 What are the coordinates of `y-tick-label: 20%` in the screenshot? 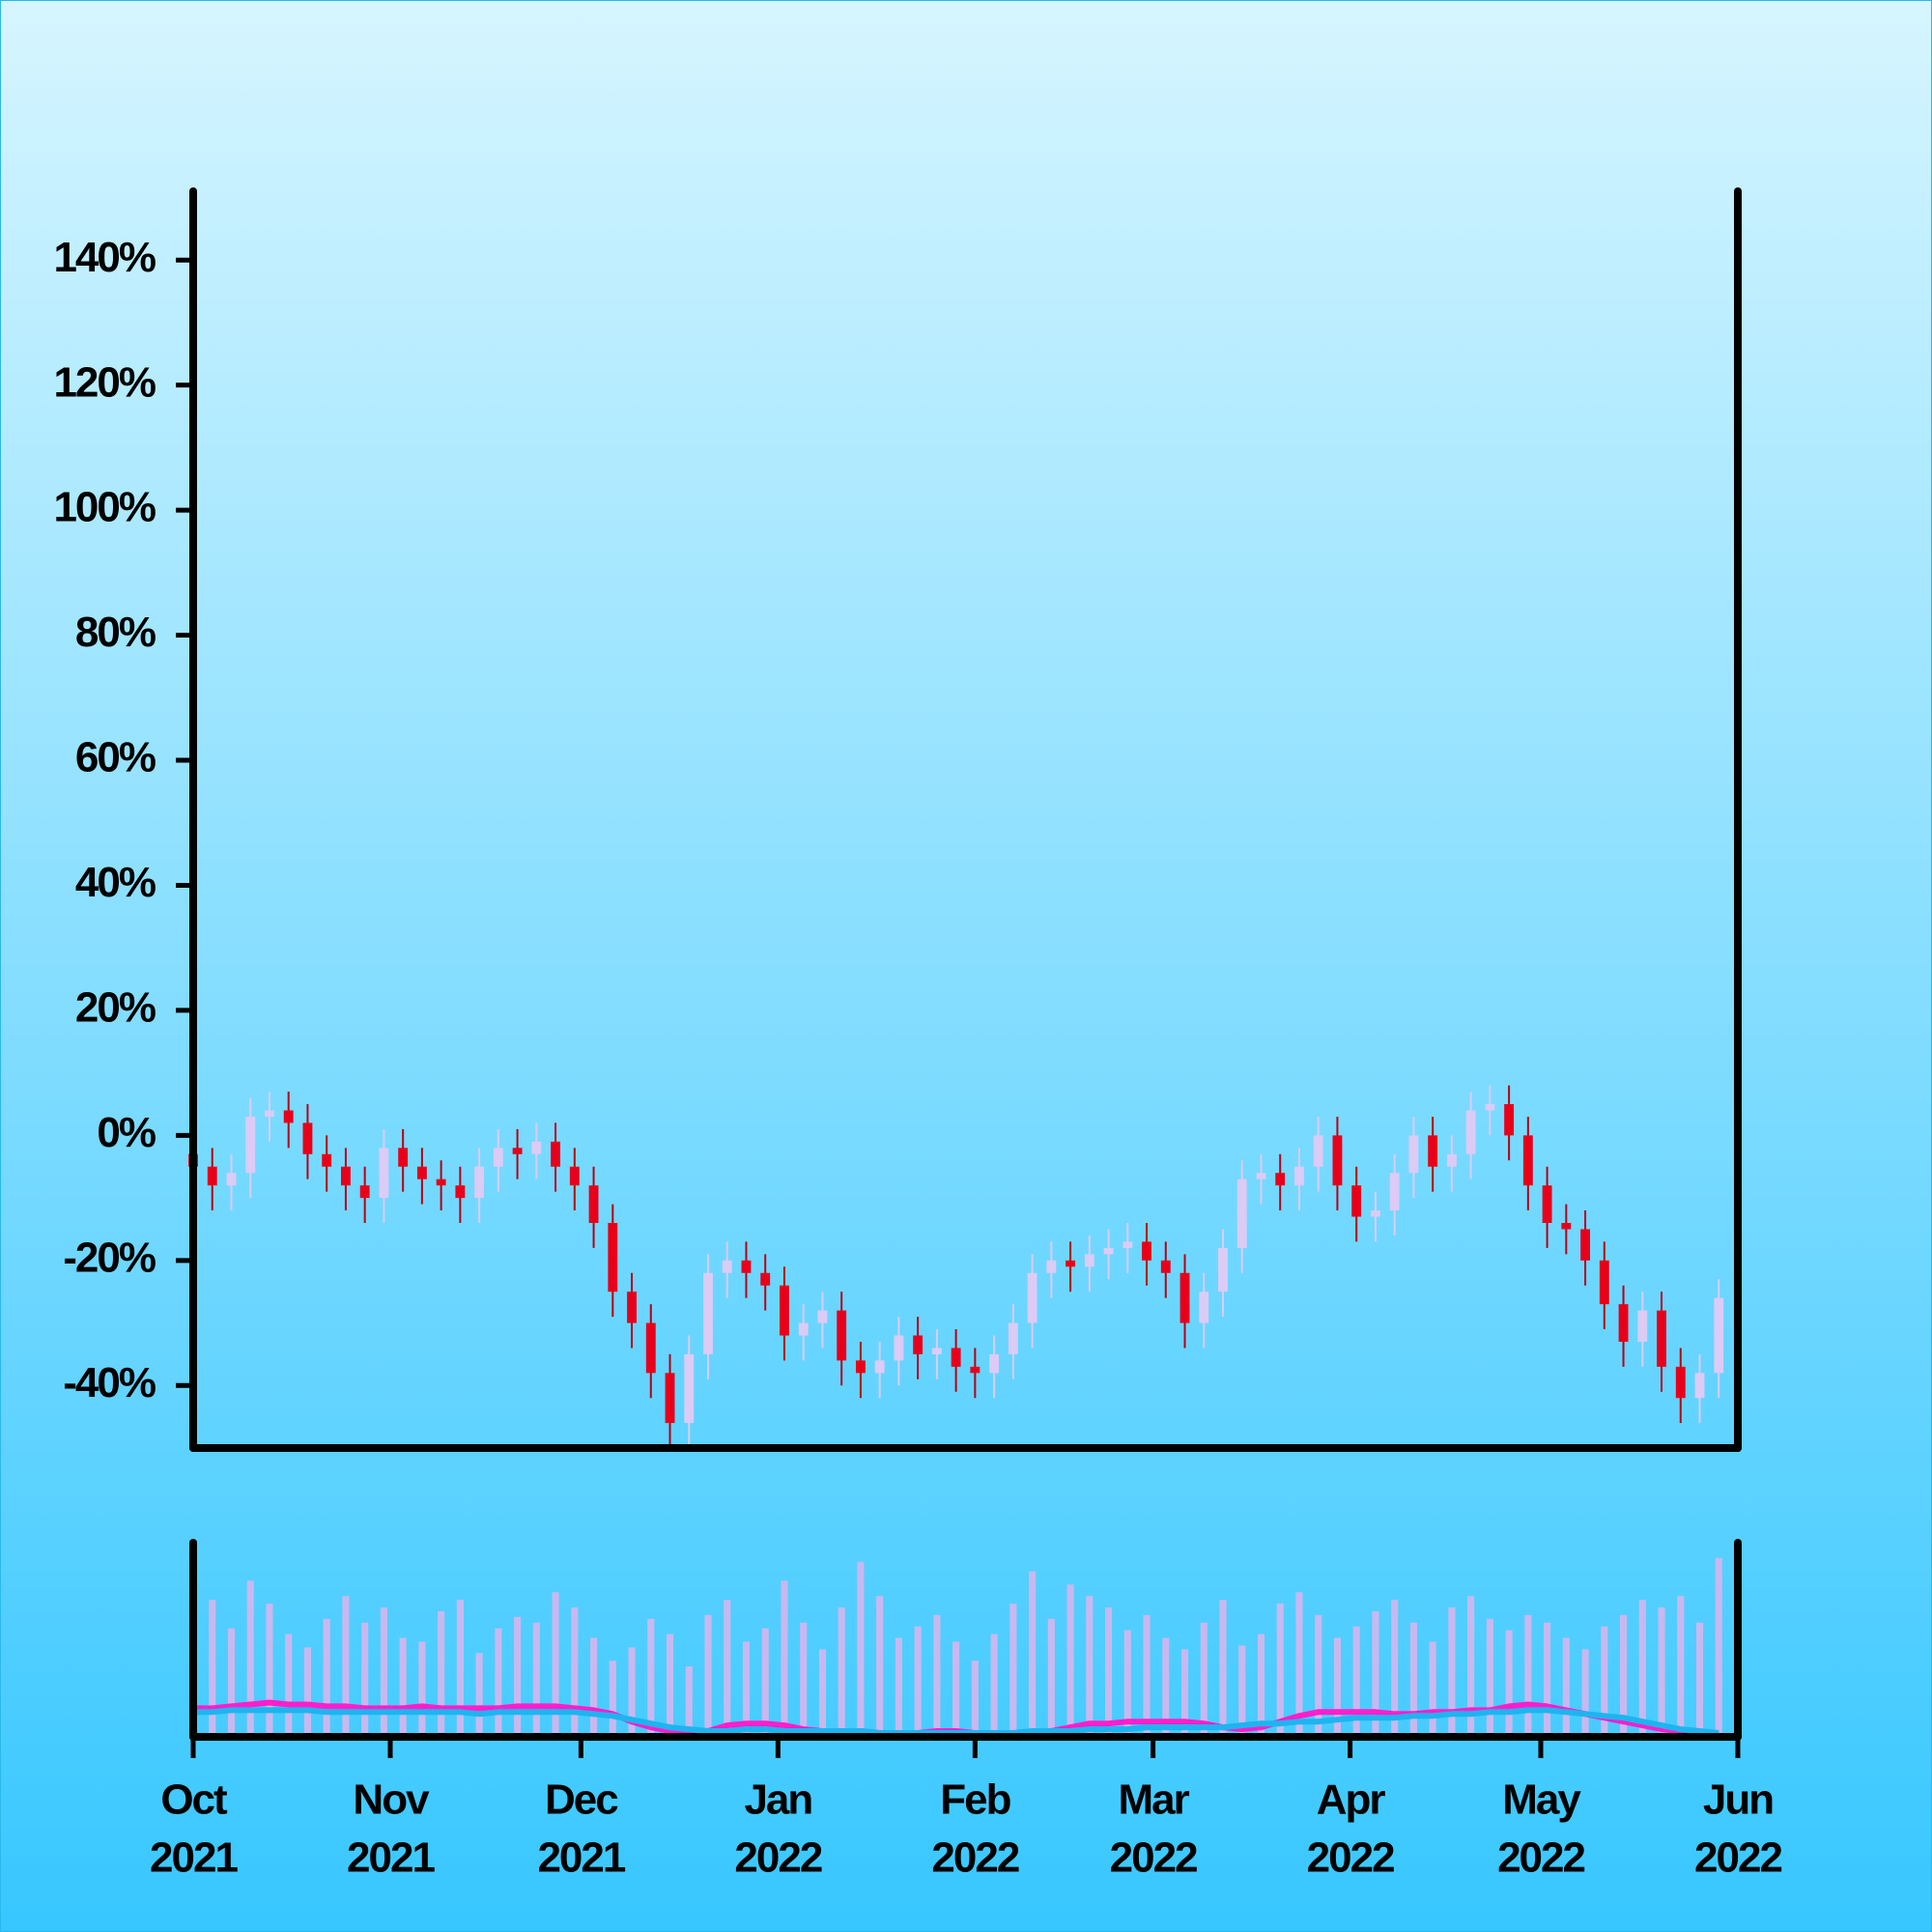 It's located at (115, 1008).